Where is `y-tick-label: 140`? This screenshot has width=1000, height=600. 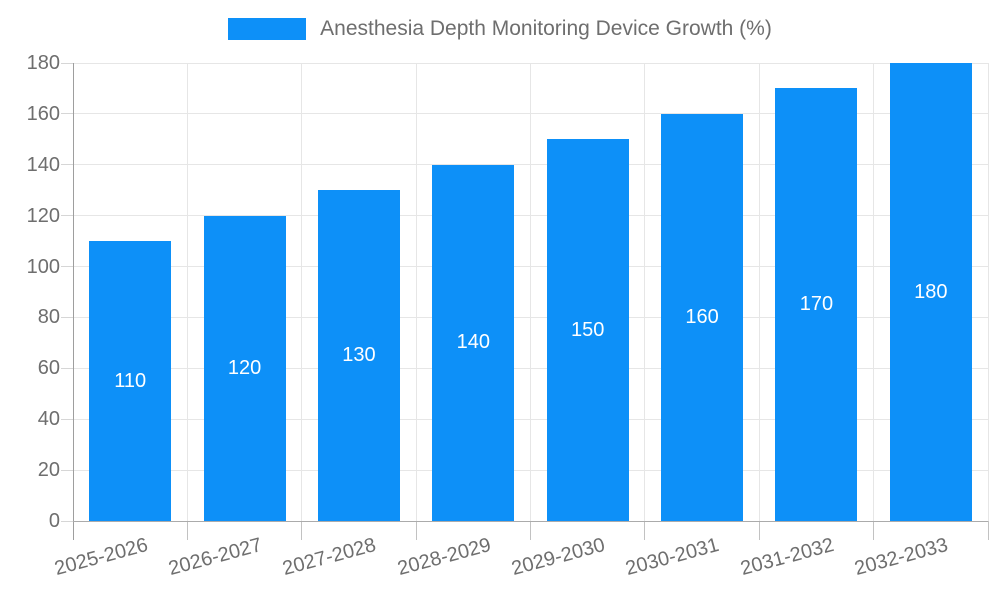
y-tick-label: 140 is located at coordinates (43, 164).